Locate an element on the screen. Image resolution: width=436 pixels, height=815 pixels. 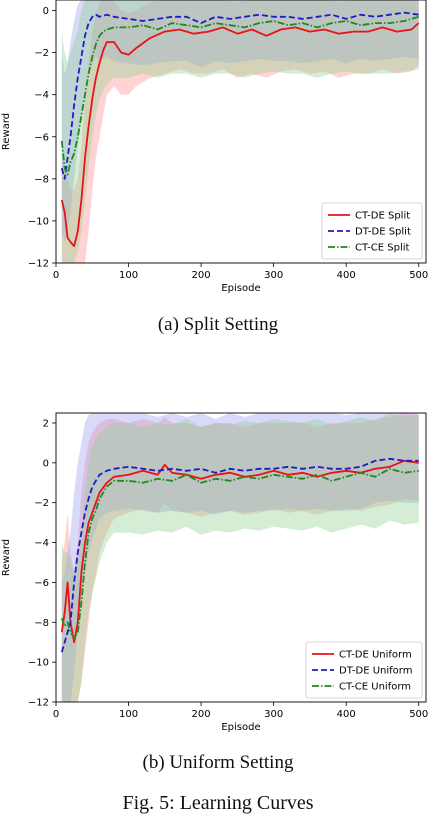
legend-label-2: CT-CE Split is located at coordinates (382, 248).